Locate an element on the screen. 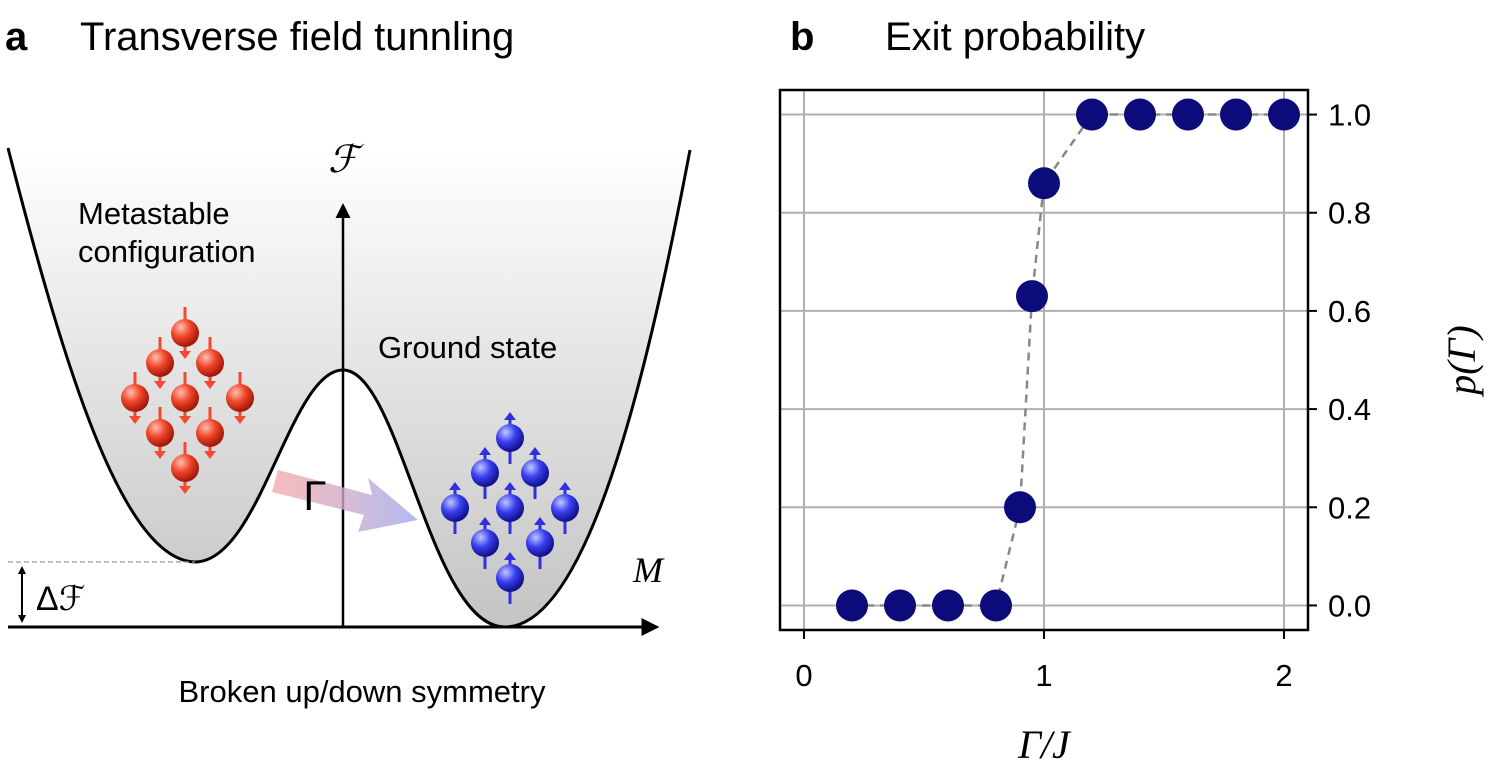 The height and width of the screenshot is (784, 1487). panel-letter: a is located at coordinates (16, 37).